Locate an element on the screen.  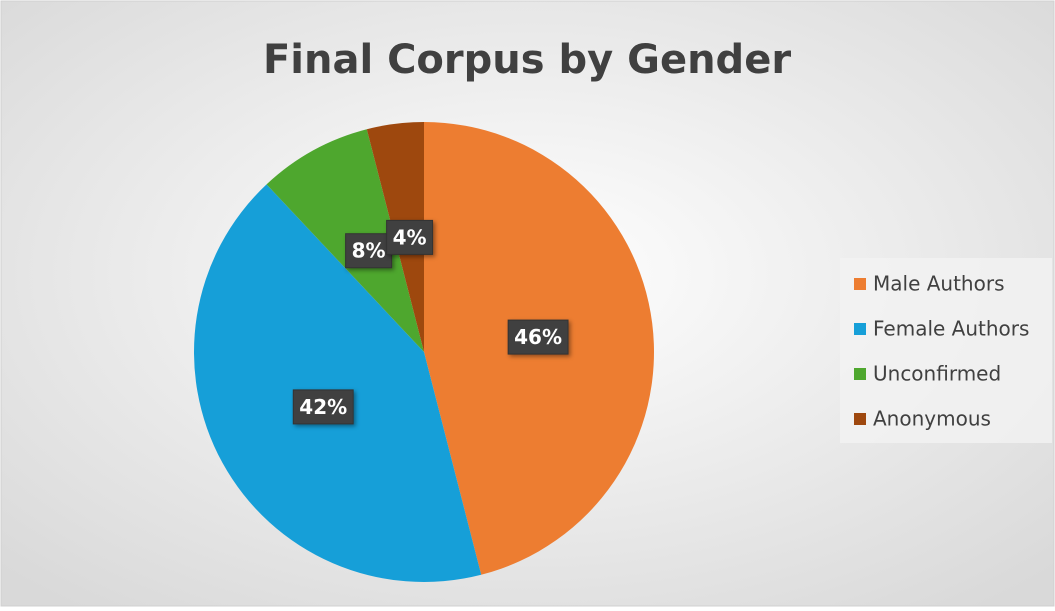
data-label: 46% is located at coordinates (538, 337).